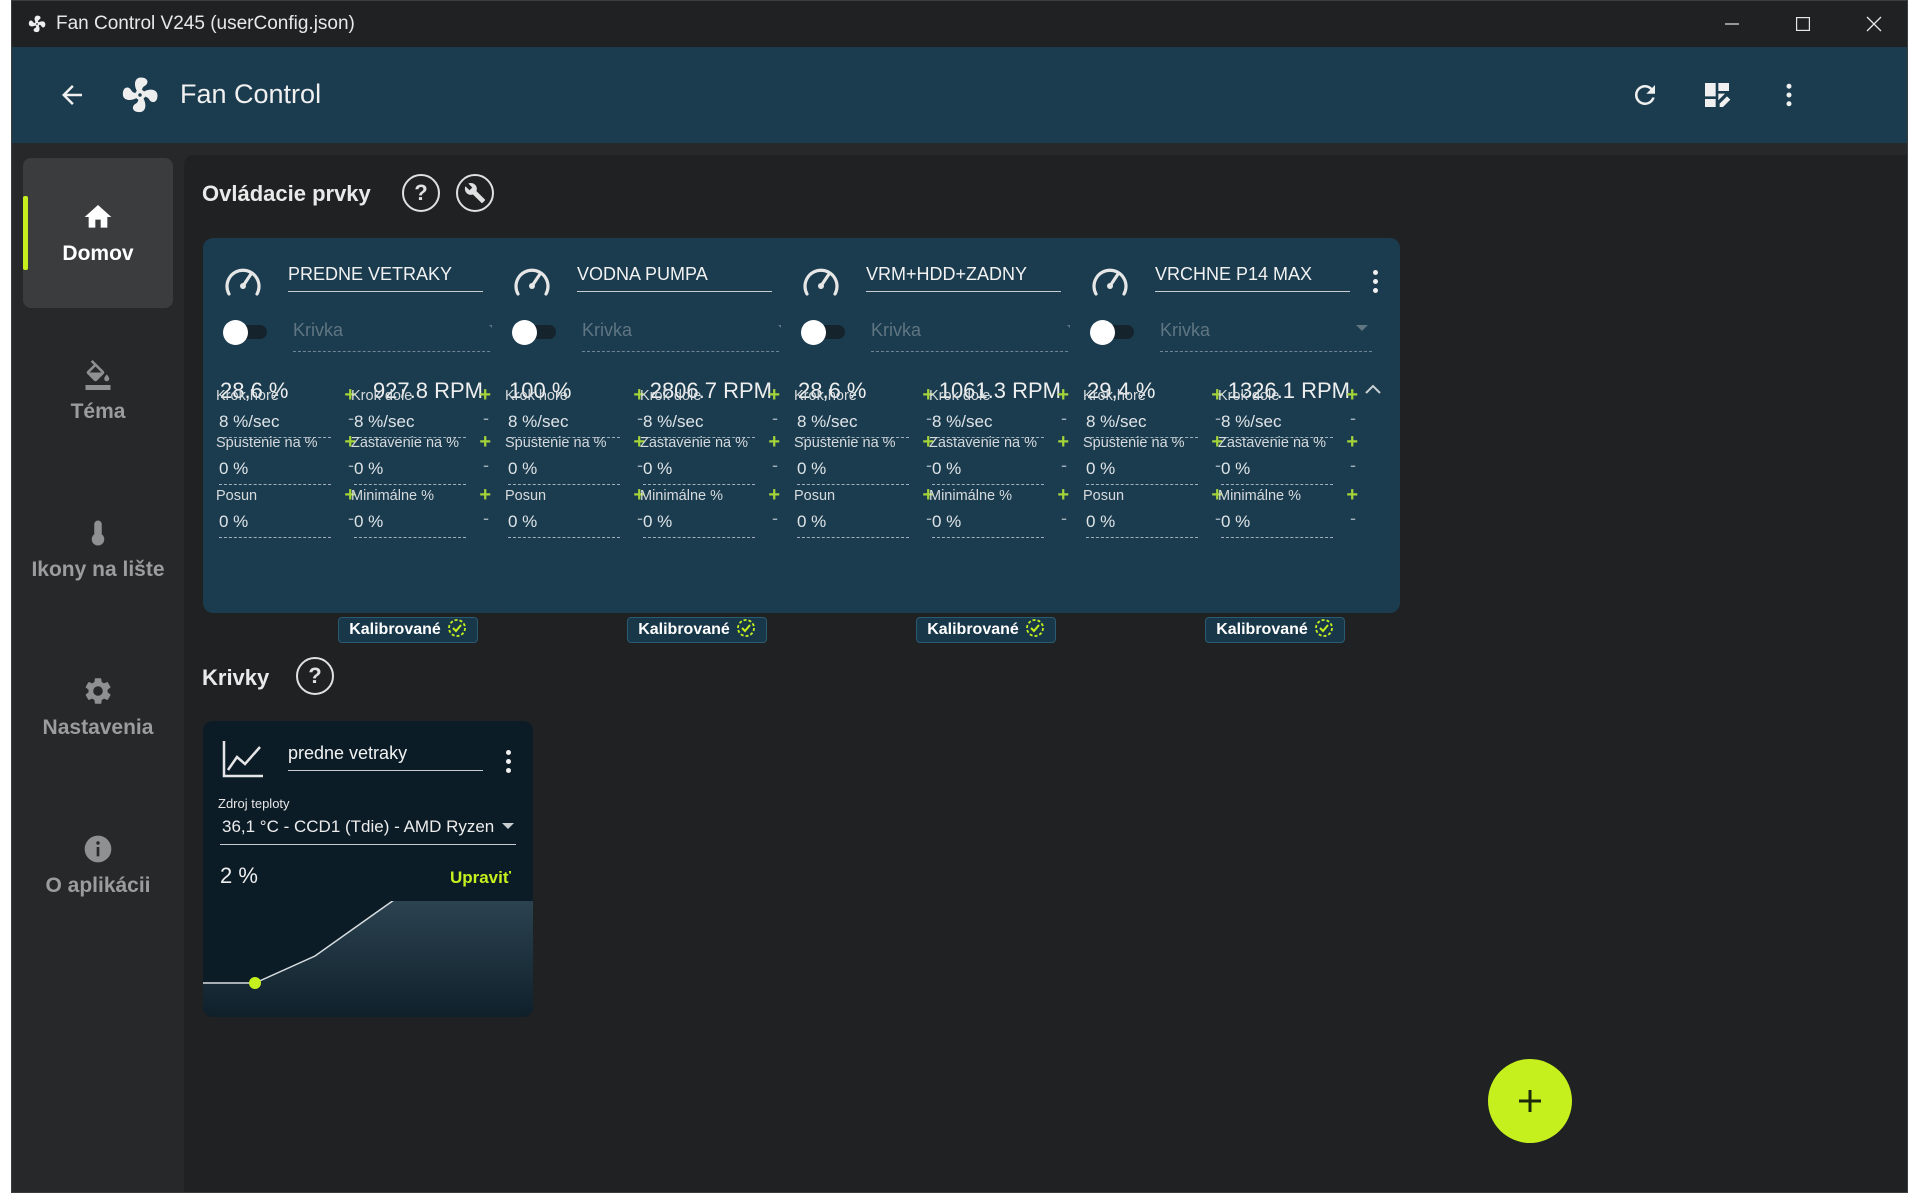  Describe the element at coordinates (1789, 95) in the screenshot. I see `more-vert-icon` at that location.